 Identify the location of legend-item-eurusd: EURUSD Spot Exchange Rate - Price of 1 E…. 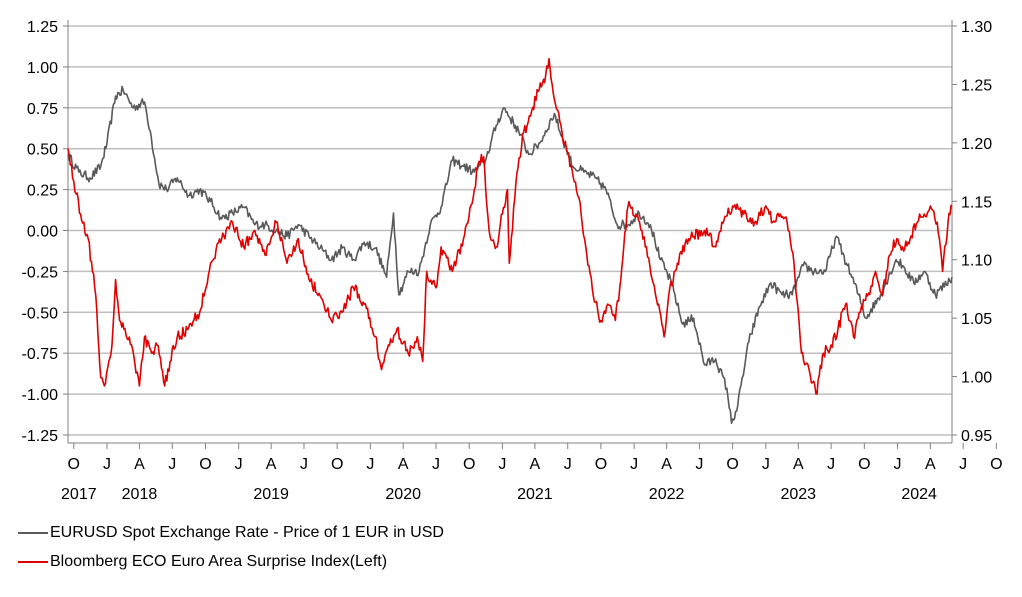
(231, 533).